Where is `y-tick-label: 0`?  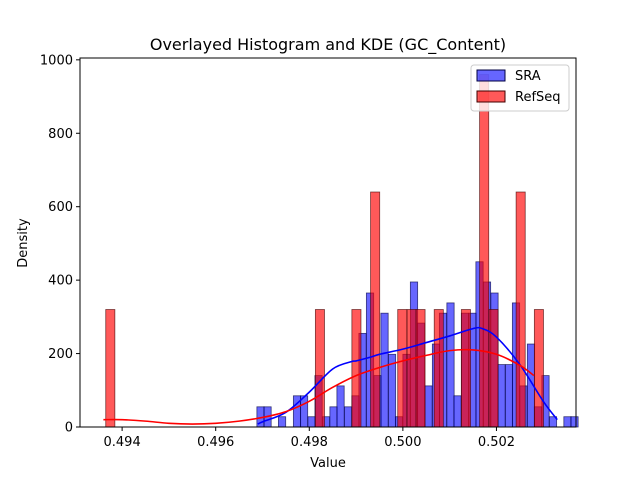
y-tick-label: 0 is located at coordinates (69, 428).